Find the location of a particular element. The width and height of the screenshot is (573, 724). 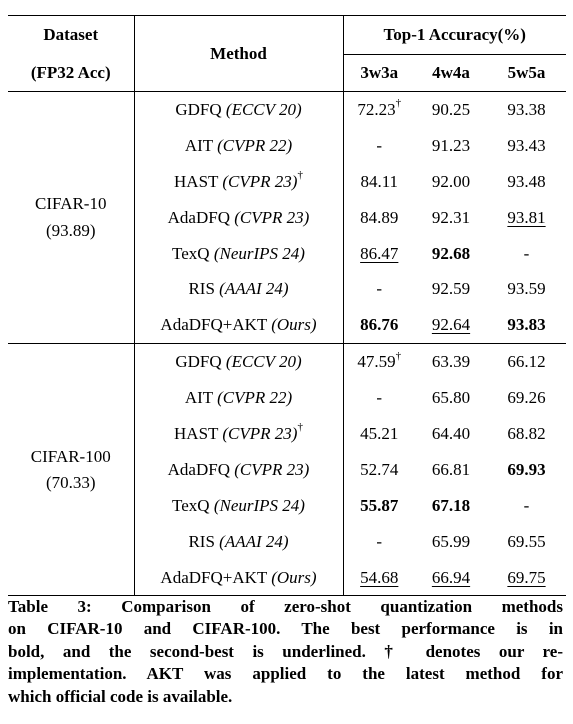

method-name: AdaDFQ+AKT is located at coordinates (213, 325).